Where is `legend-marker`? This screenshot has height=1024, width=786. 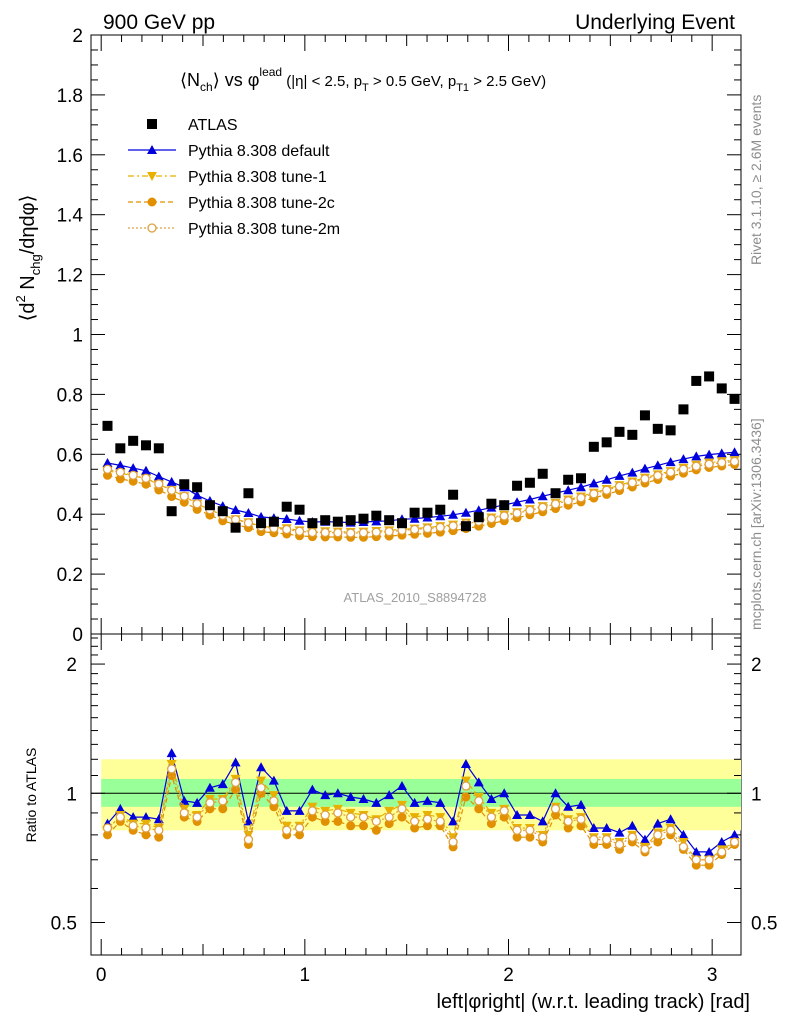
legend-marker is located at coordinates (152, 176).